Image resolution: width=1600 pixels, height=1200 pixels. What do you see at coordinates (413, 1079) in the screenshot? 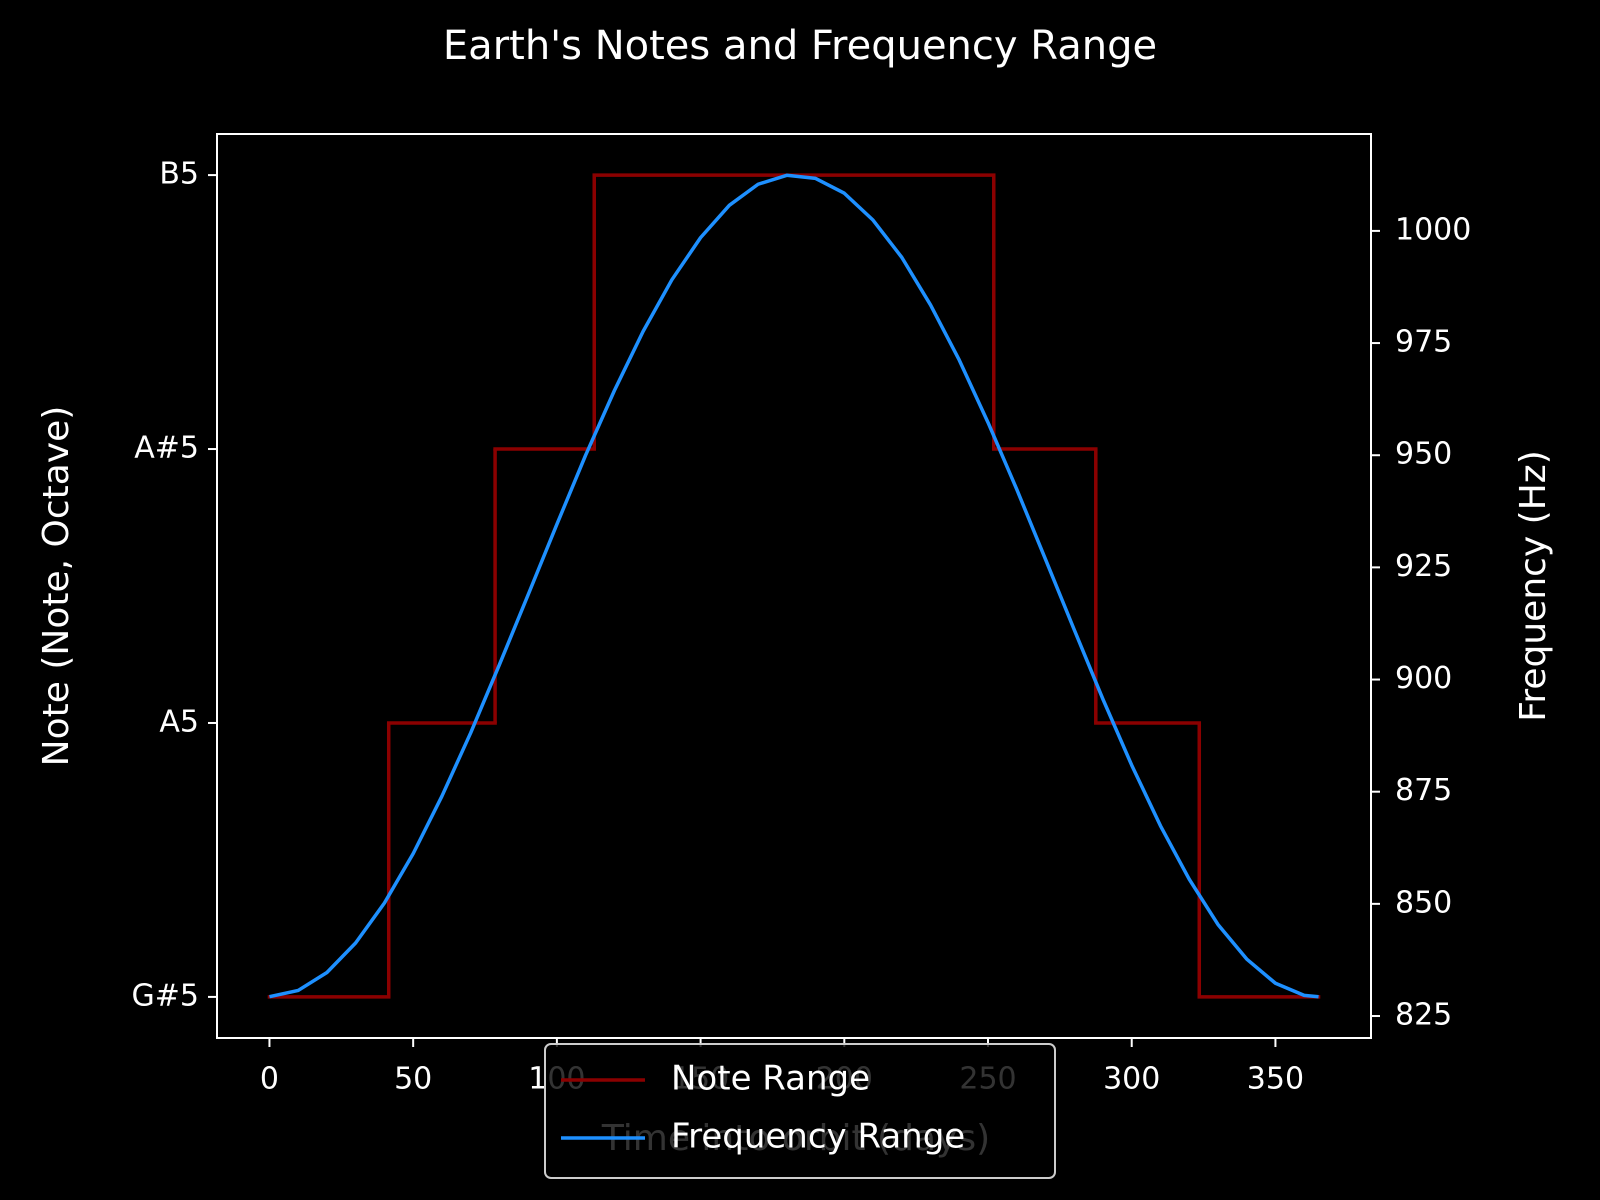
I see `x-tick-label: 50` at bounding box center [413, 1079].